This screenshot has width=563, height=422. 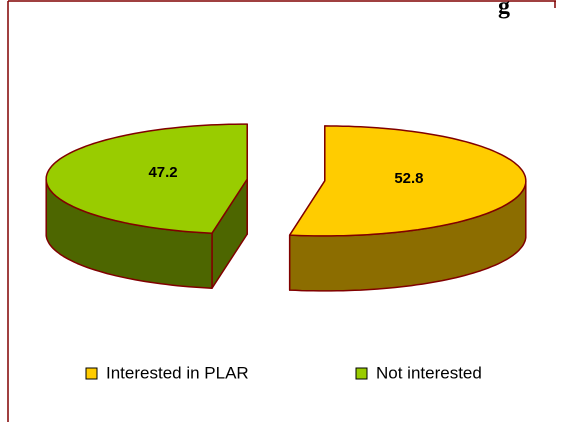 I want to click on legend-label: Not interested, so click(x=429, y=372).